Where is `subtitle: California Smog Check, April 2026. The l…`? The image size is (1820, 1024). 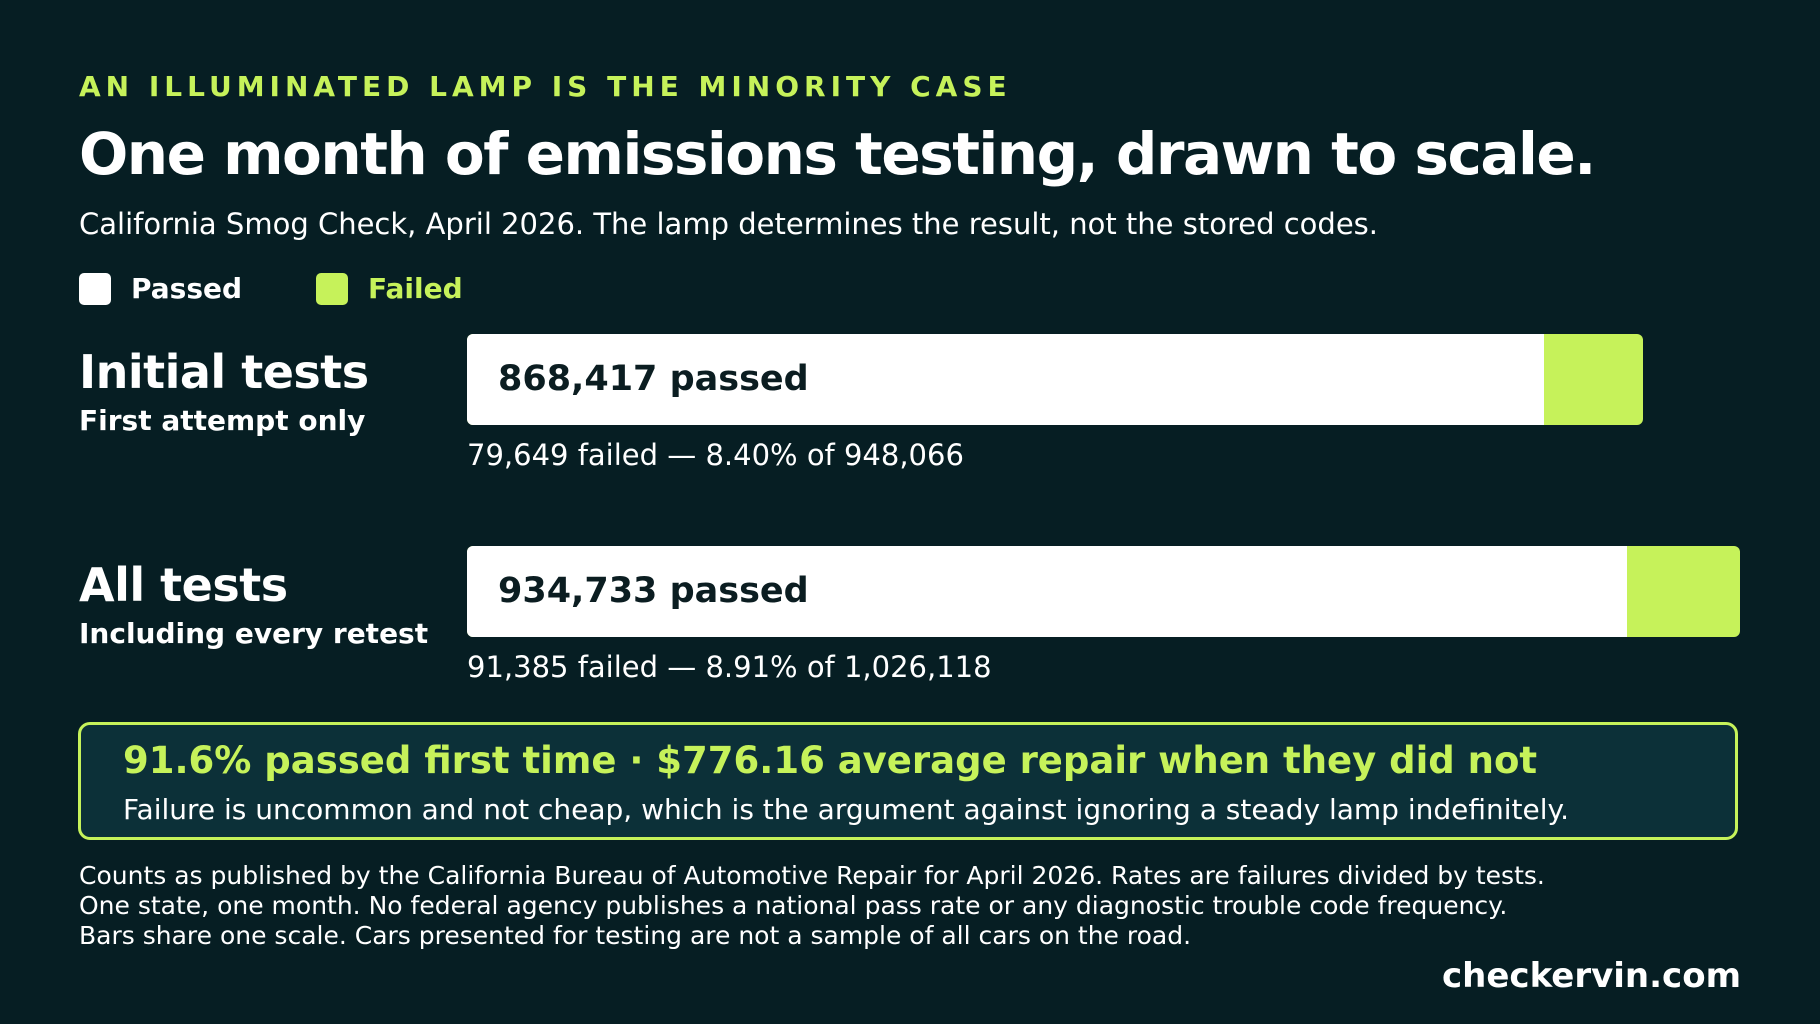
subtitle: California Smog Check, April 2026. The l… is located at coordinates (728, 224).